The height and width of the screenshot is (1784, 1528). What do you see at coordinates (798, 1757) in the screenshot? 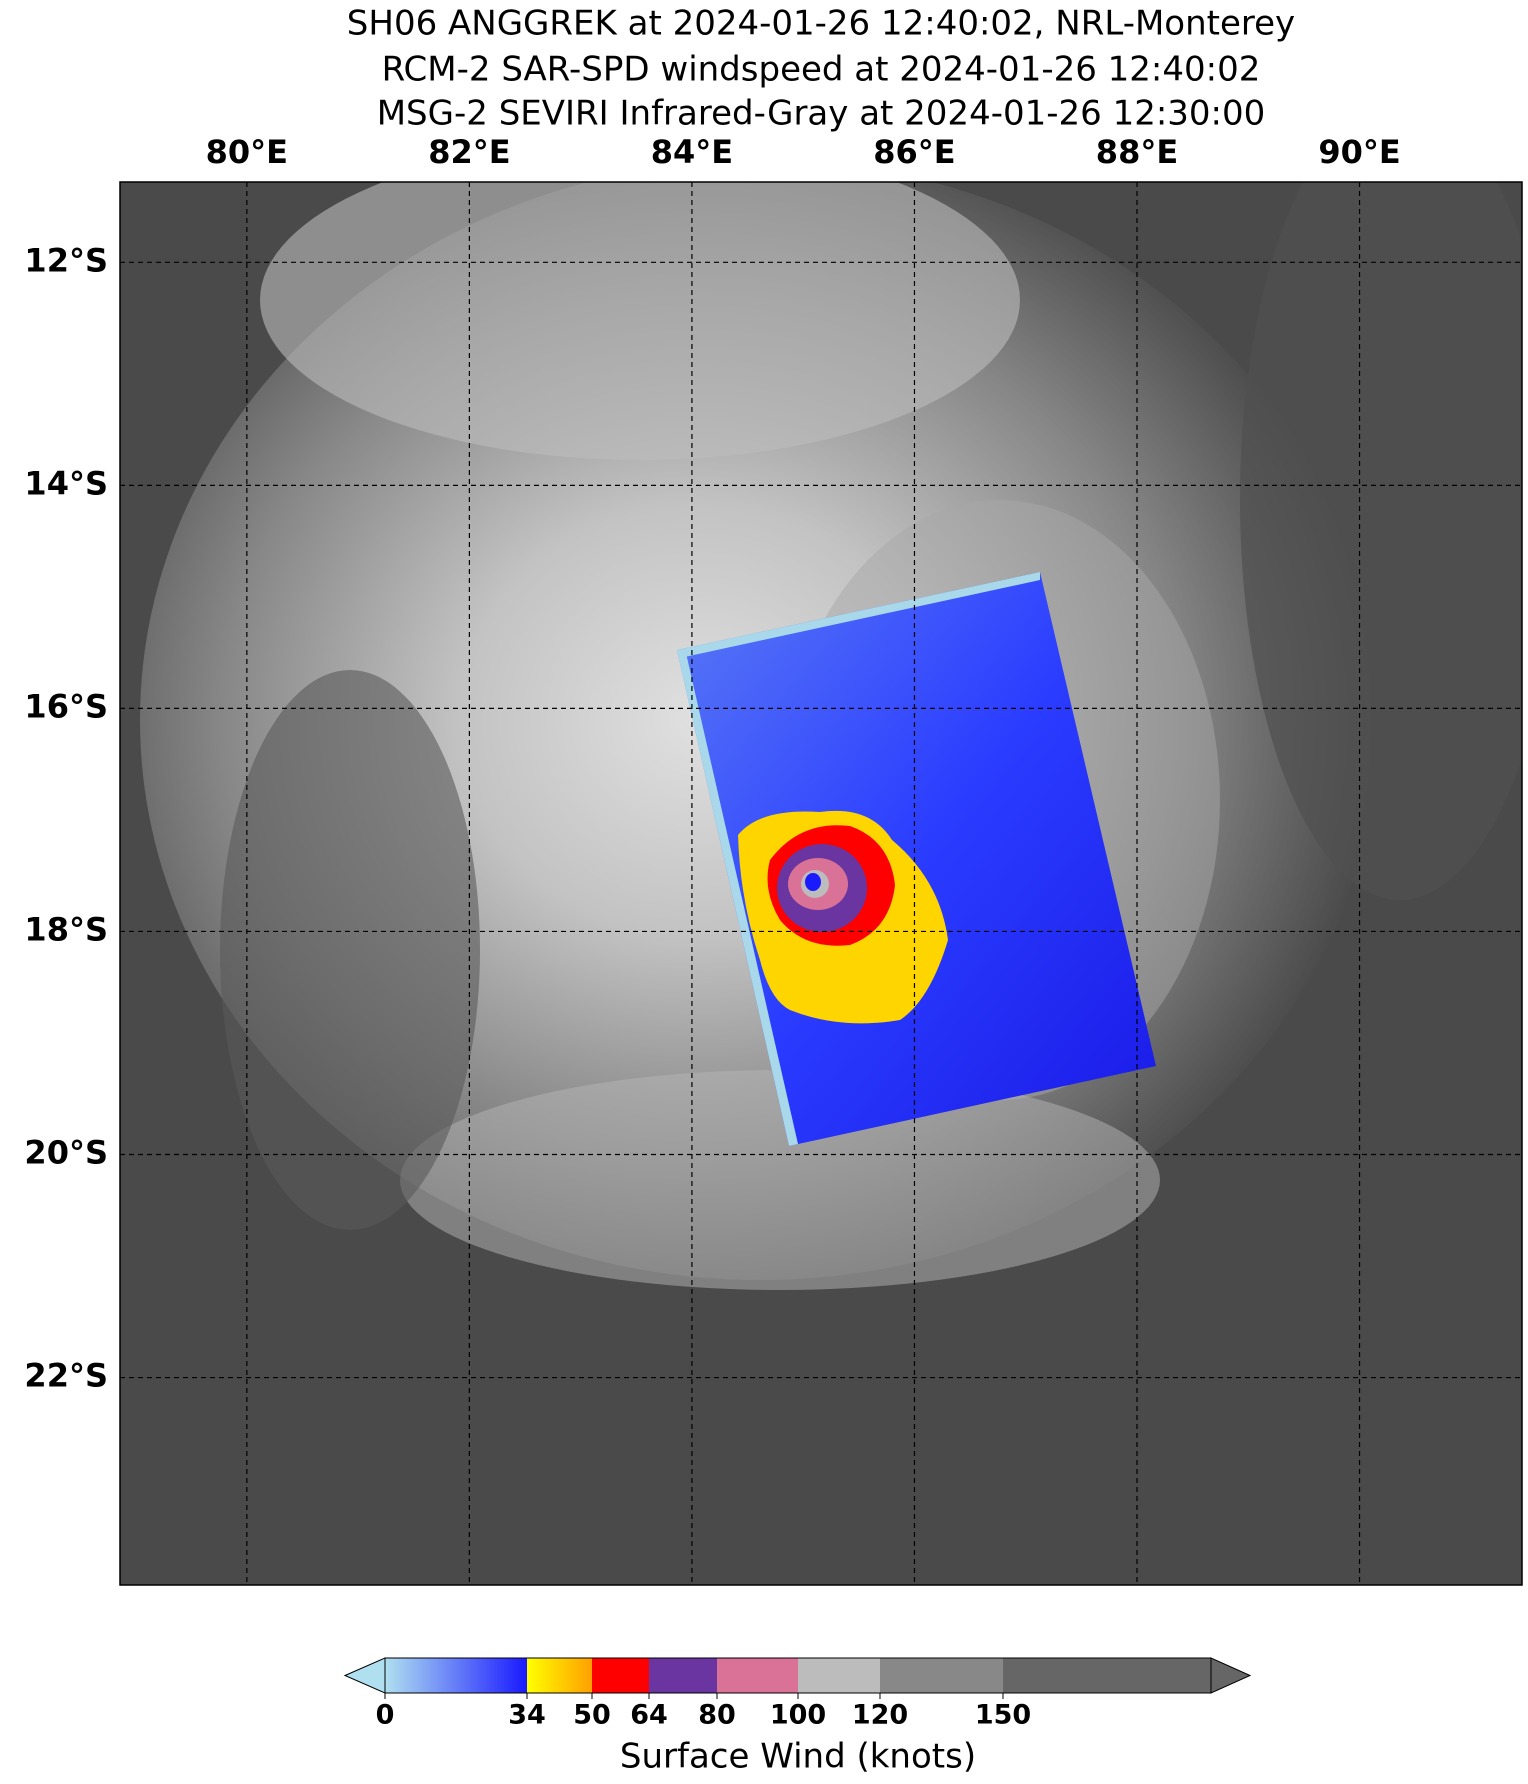
I see `colorbar-label: Surface Wind (knots)` at bounding box center [798, 1757].